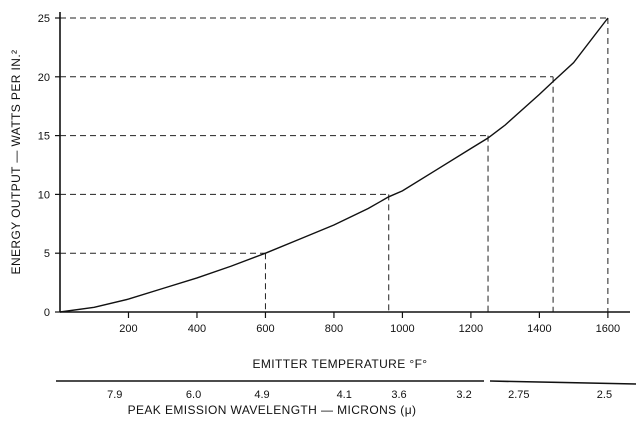 Image resolution: width=640 pixels, height=421 pixels. I want to click on wavelength-label-2: 4.9, so click(261, 395).